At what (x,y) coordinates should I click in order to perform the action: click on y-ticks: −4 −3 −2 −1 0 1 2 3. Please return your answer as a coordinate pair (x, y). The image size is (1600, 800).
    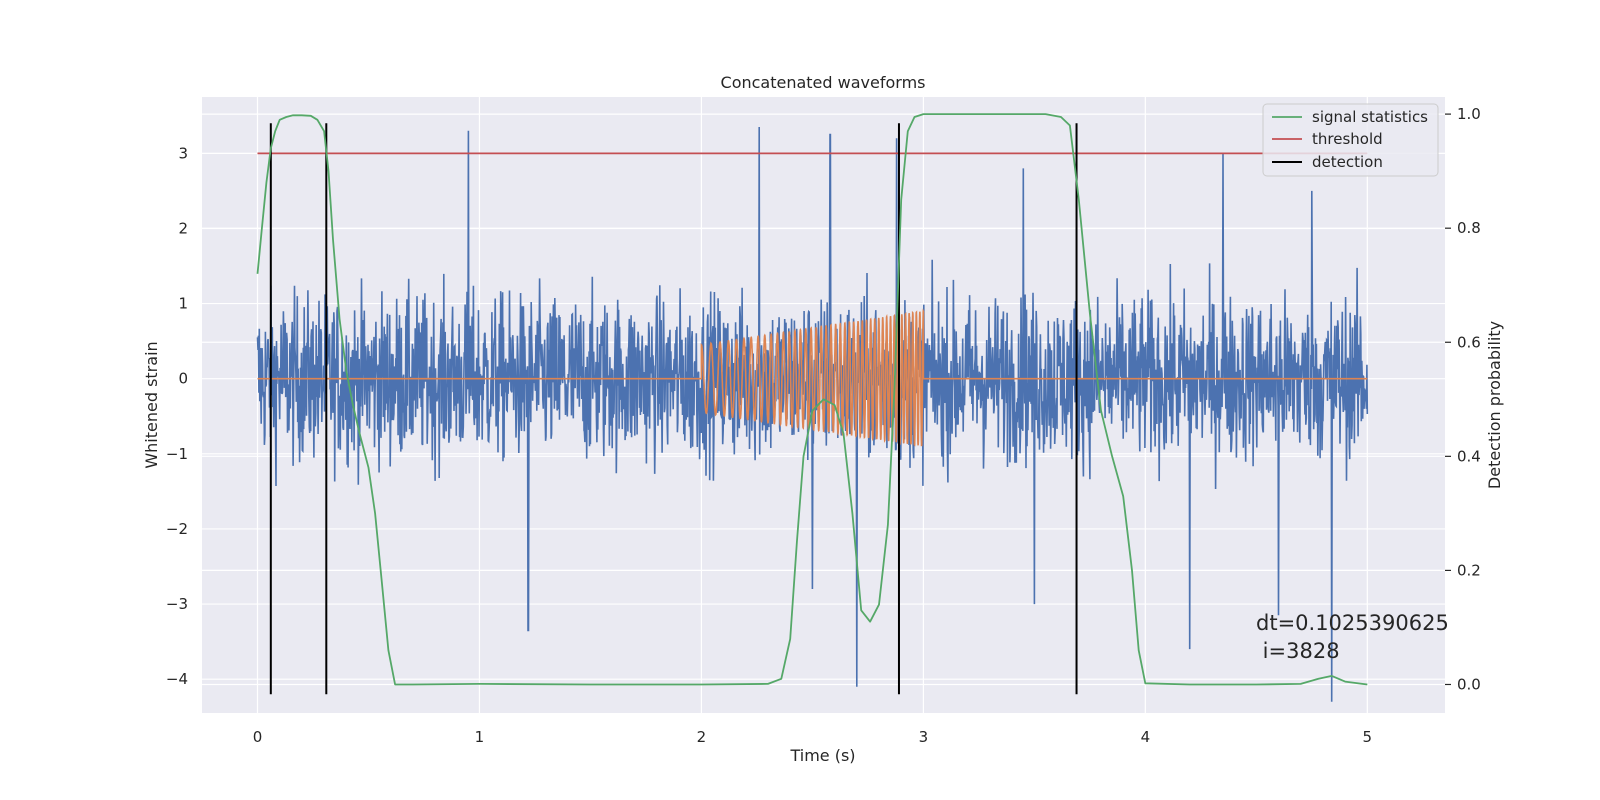
    Looking at the image, I should click on (177, 416).